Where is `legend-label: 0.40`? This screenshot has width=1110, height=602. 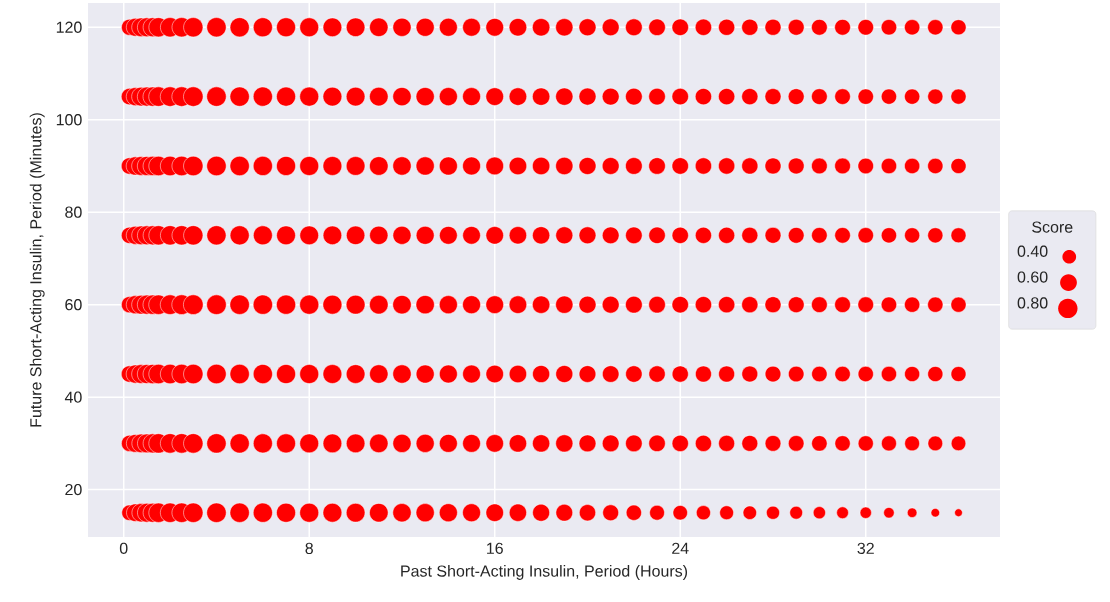 legend-label: 0.40 is located at coordinates (1032, 251).